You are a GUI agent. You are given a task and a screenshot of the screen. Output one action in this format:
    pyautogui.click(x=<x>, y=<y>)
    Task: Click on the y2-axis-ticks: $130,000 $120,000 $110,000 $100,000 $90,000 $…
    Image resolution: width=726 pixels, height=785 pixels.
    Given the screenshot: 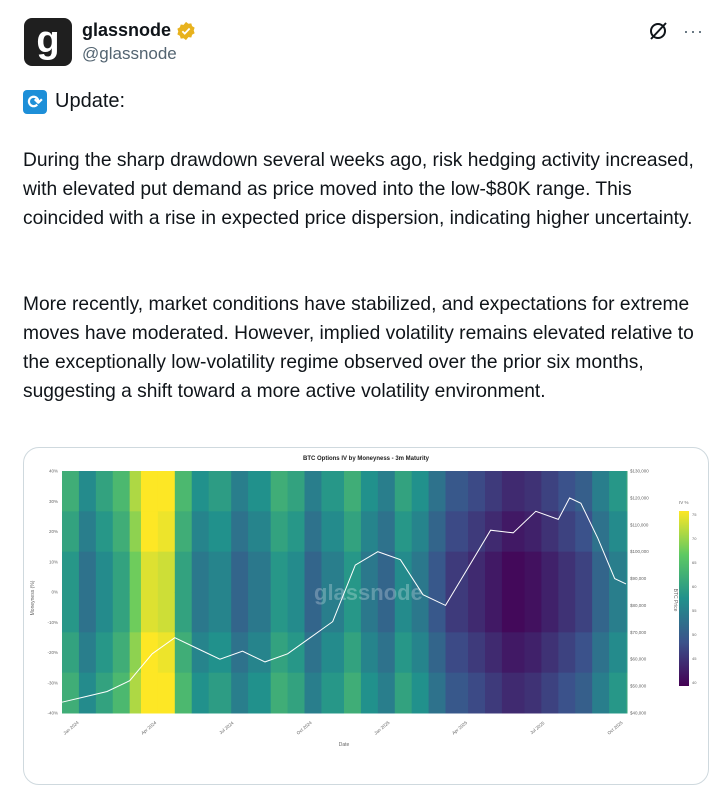 What is the action you would take?
    pyautogui.click(x=639, y=592)
    